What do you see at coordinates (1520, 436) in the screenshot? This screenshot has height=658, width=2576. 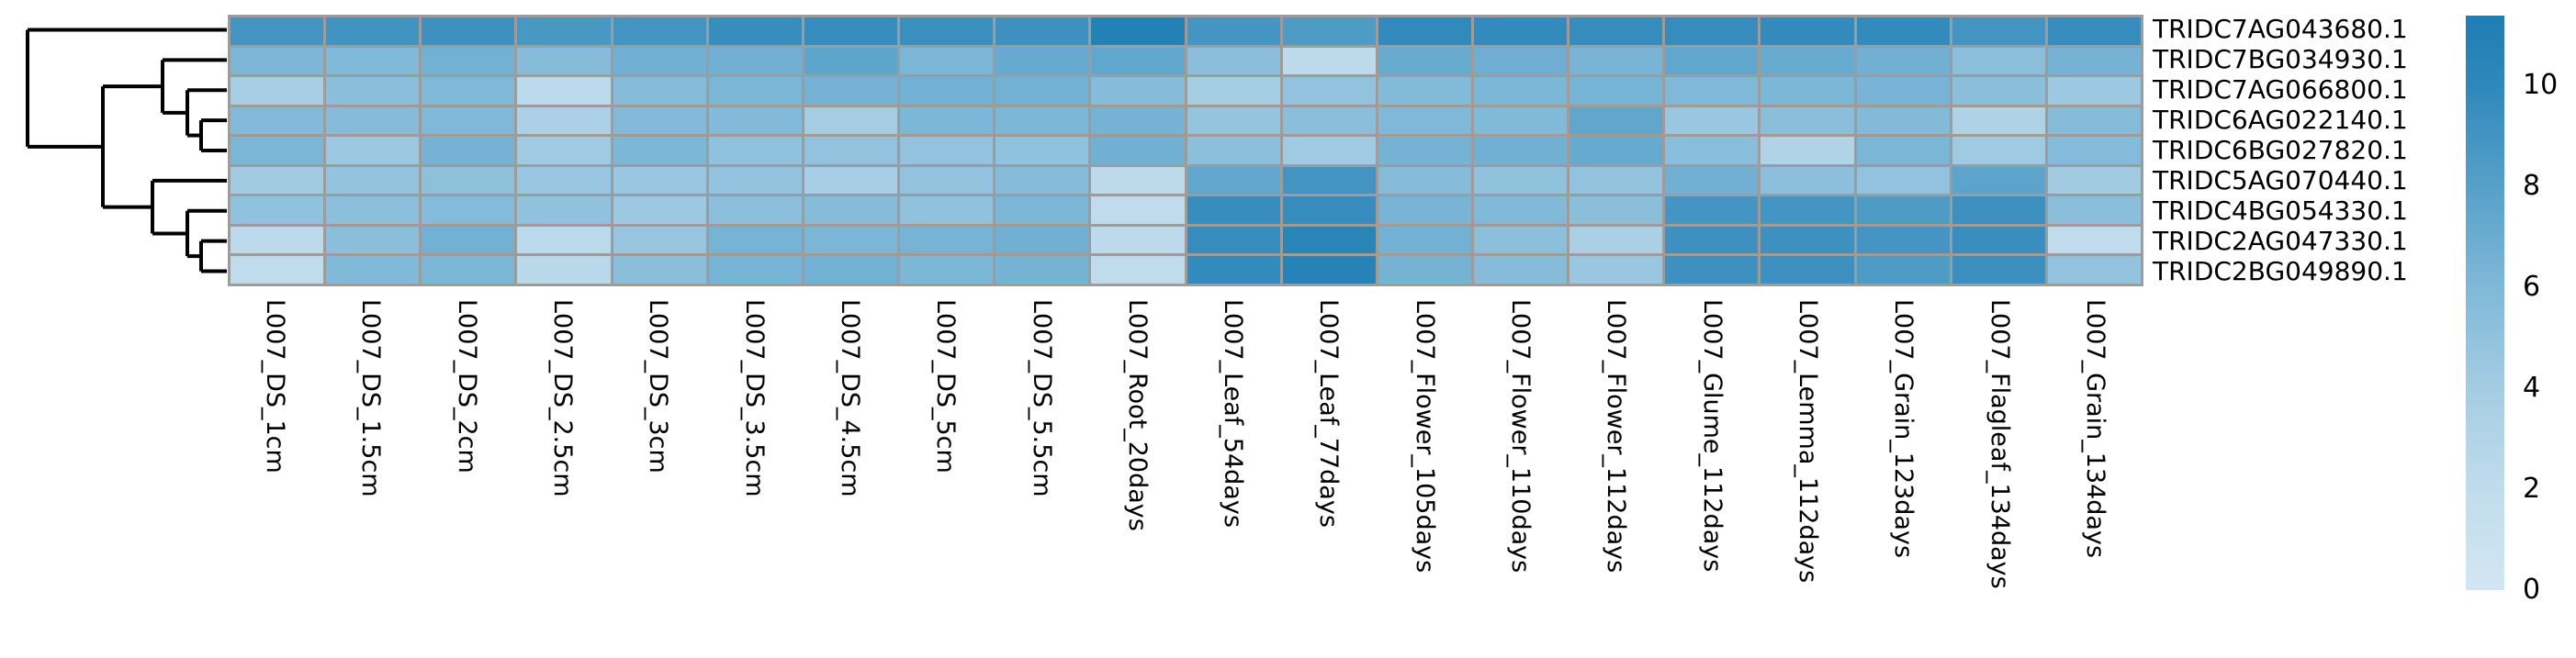 I see `column-label: L007_Flower_110days` at bounding box center [1520, 436].